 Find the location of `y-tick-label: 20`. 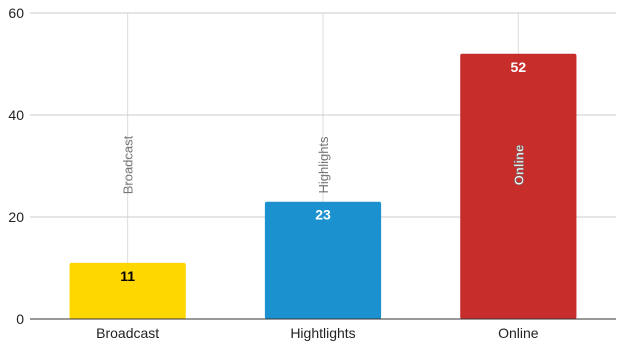

y-tick-label: 20 is located at coordinates (16, 217).